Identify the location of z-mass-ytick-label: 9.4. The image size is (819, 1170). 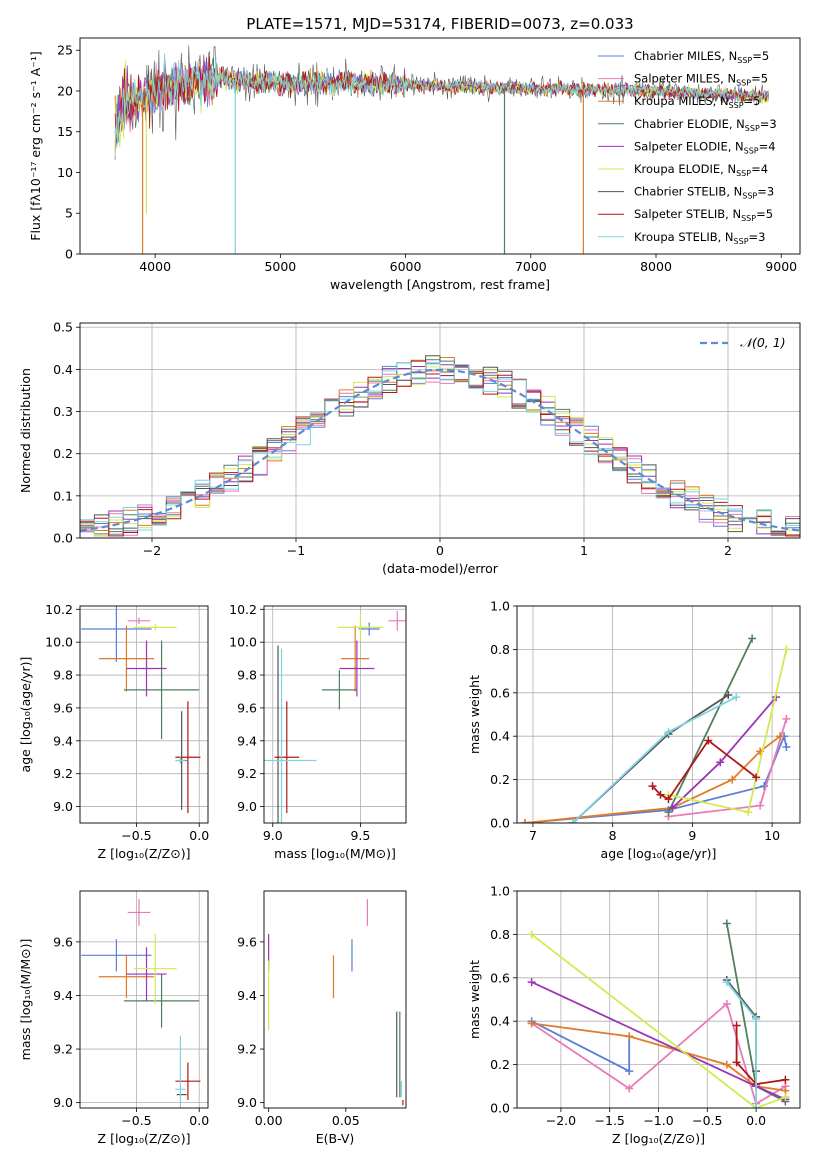
(63, 995).